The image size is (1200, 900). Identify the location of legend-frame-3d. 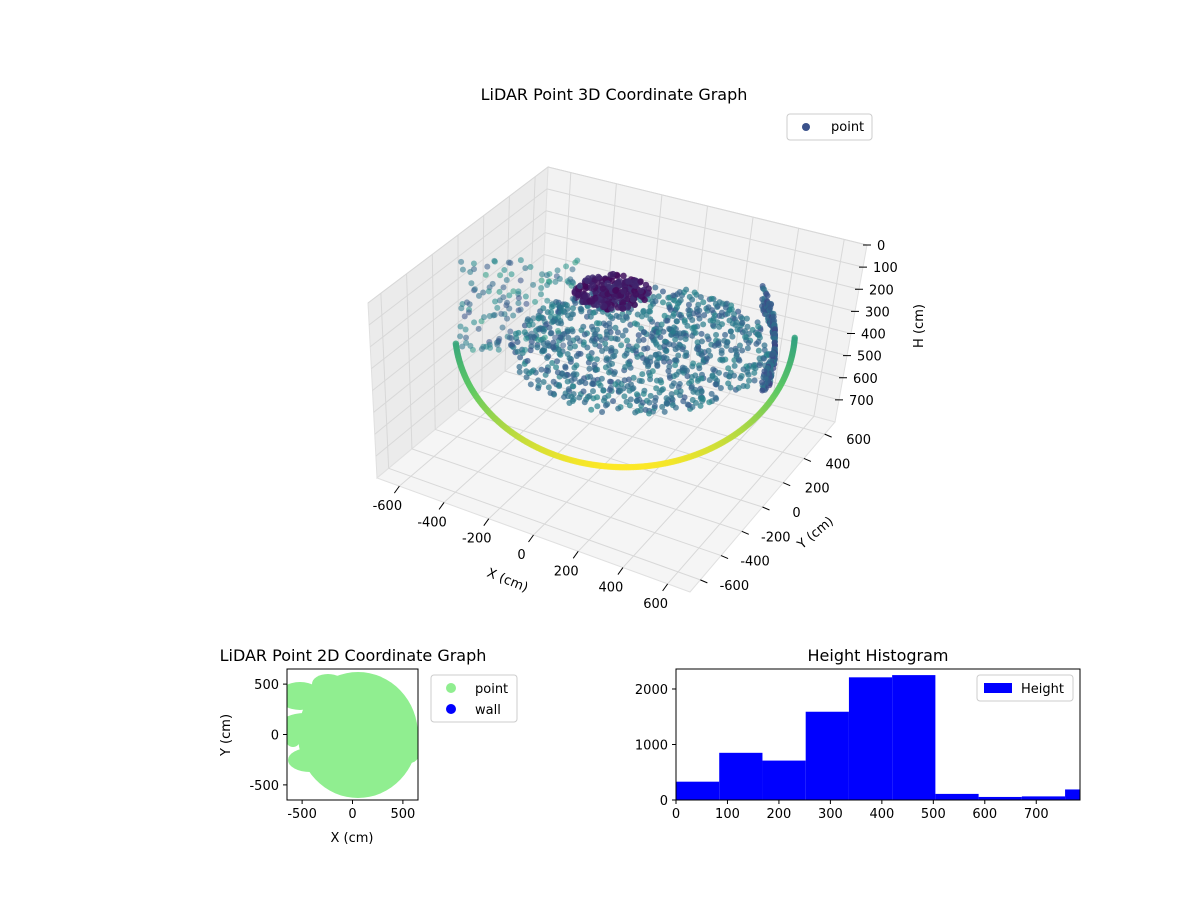
(829, 127).